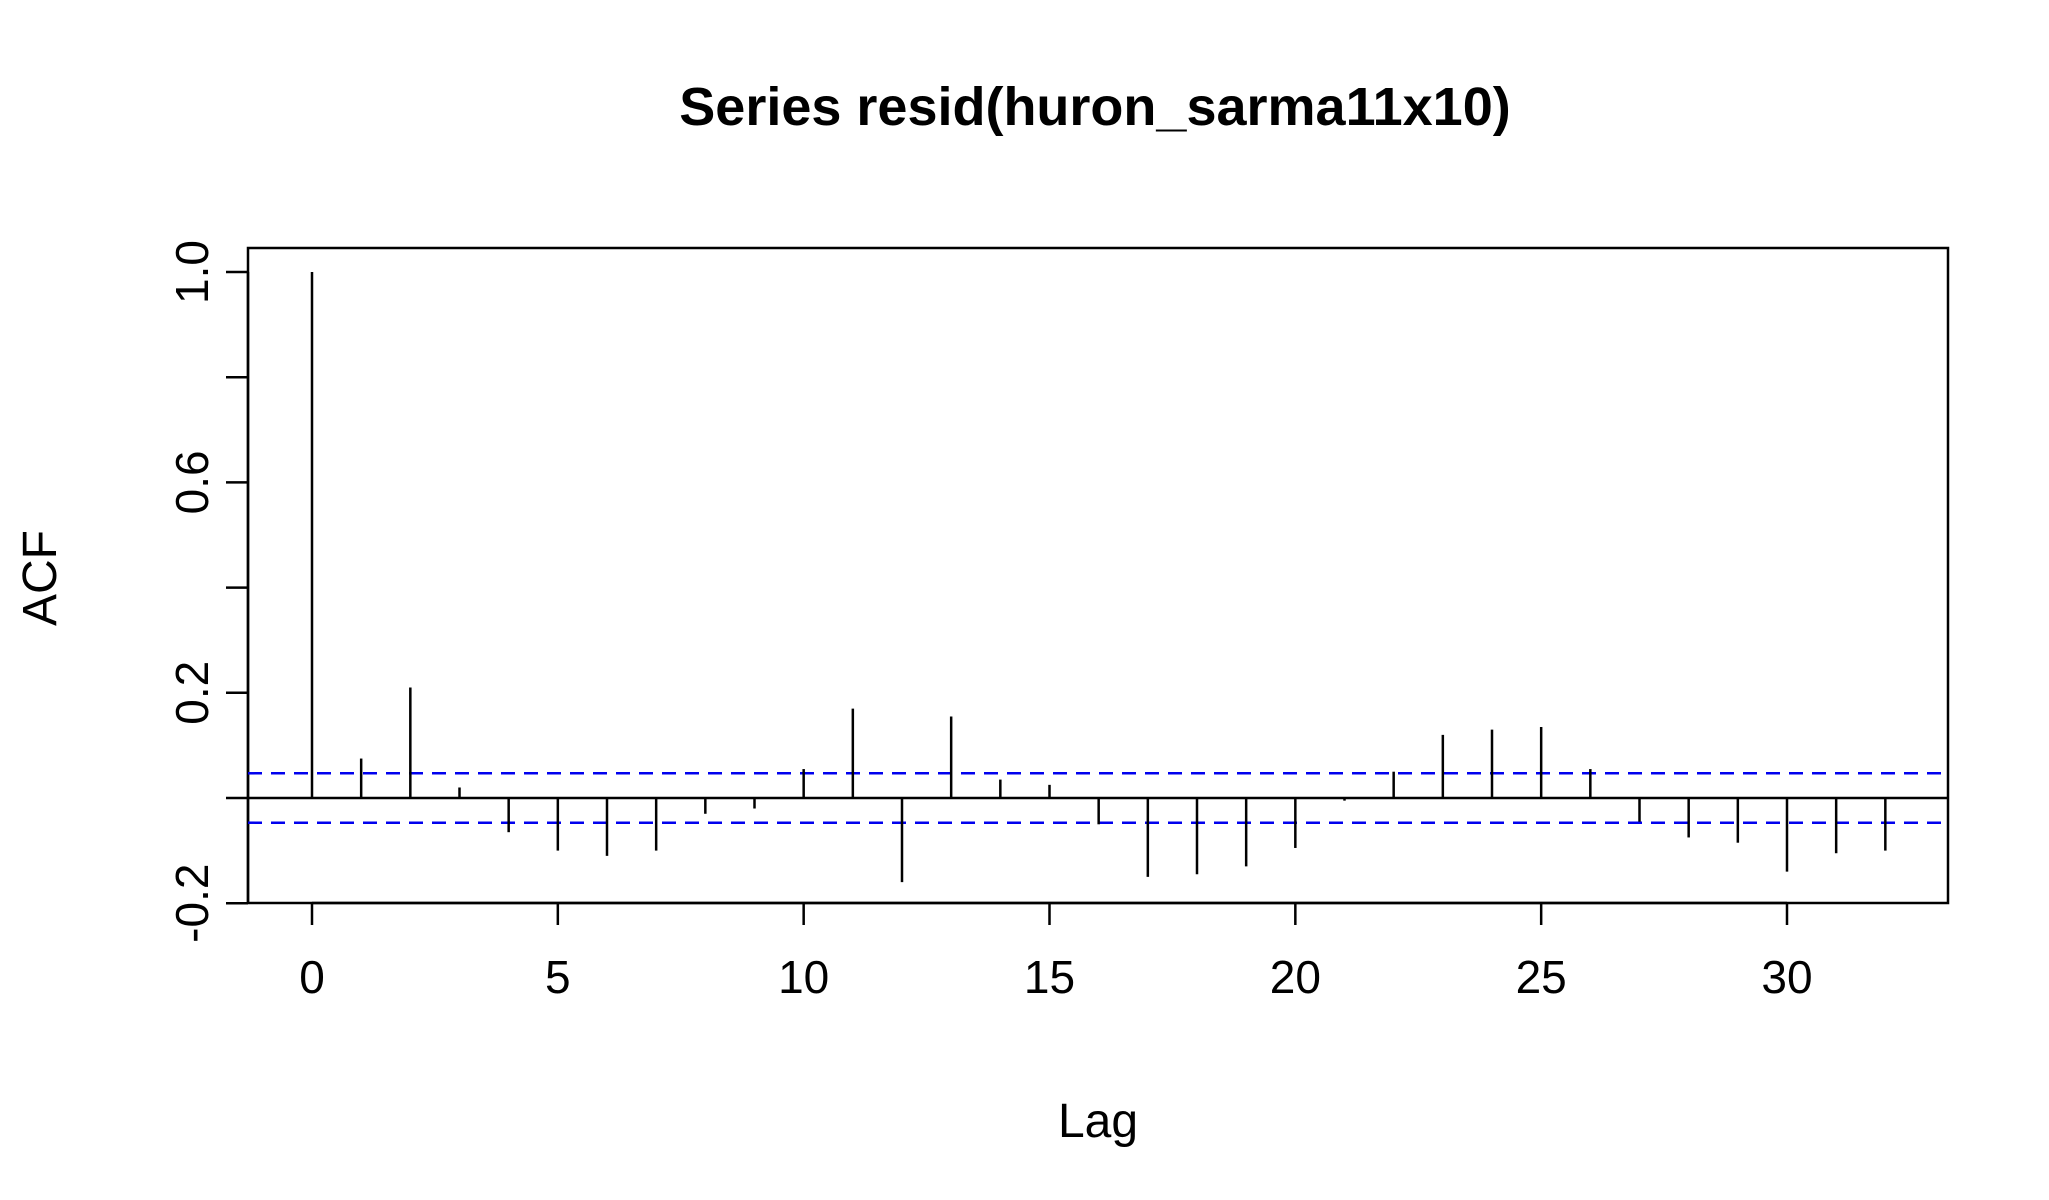 This screenshot has width=2049, height=1200. What do you see at coordinates (1094, 107) in the screenshot?
I see `chart-title: Series resid(huron_sarma11x10)` at bounding box center [1094, 107].